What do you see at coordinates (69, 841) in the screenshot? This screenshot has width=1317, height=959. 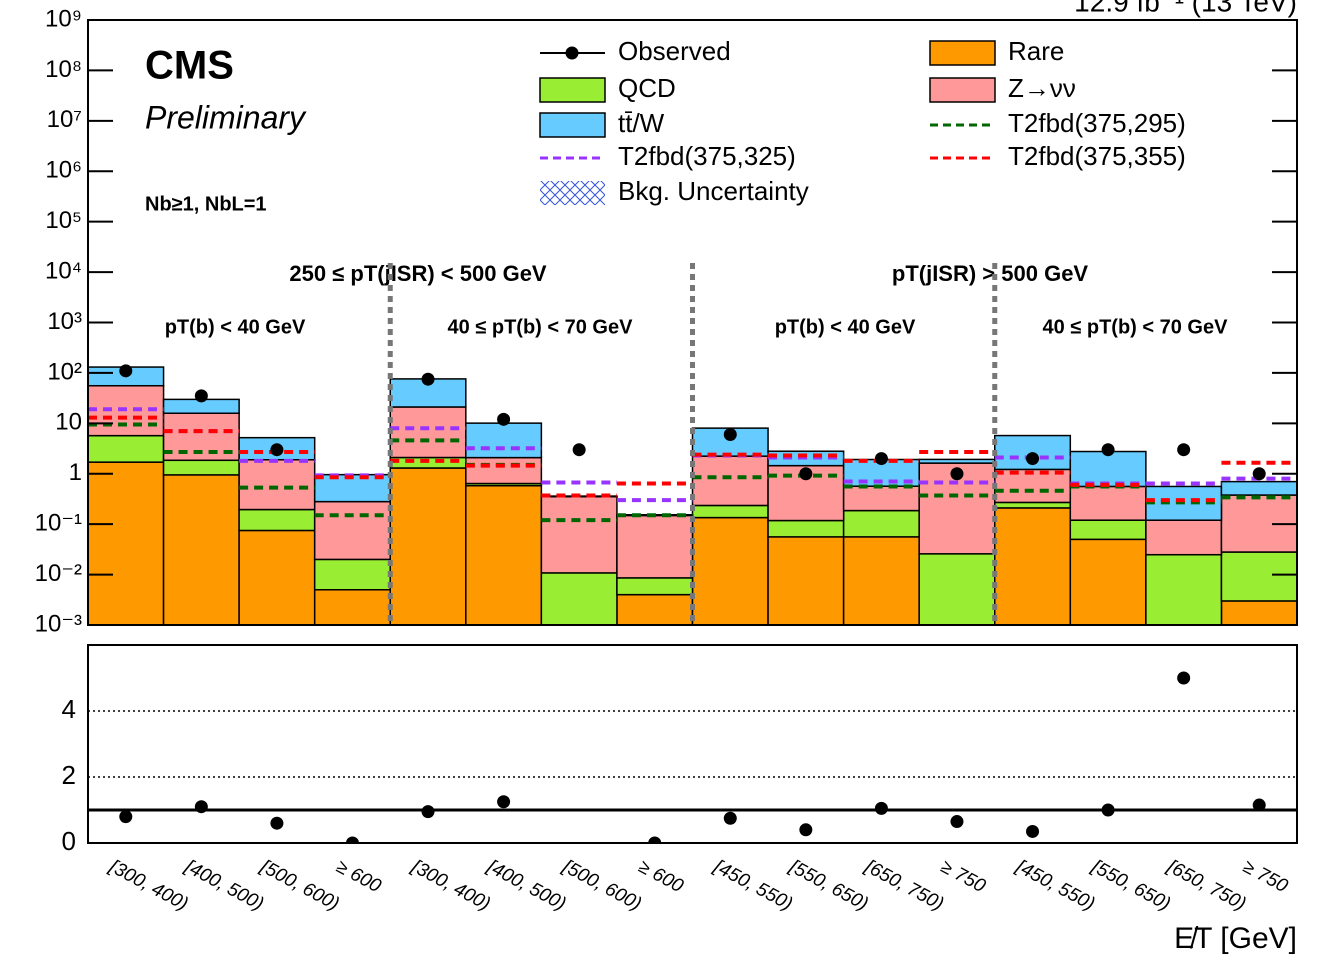 I see `ratio-tick-label: 0` at bounding box center [69, 841].